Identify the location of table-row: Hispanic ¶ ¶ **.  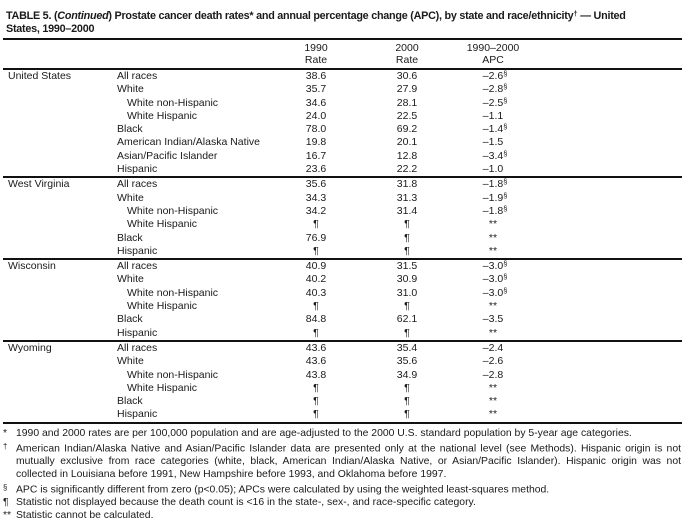
(342, 252).